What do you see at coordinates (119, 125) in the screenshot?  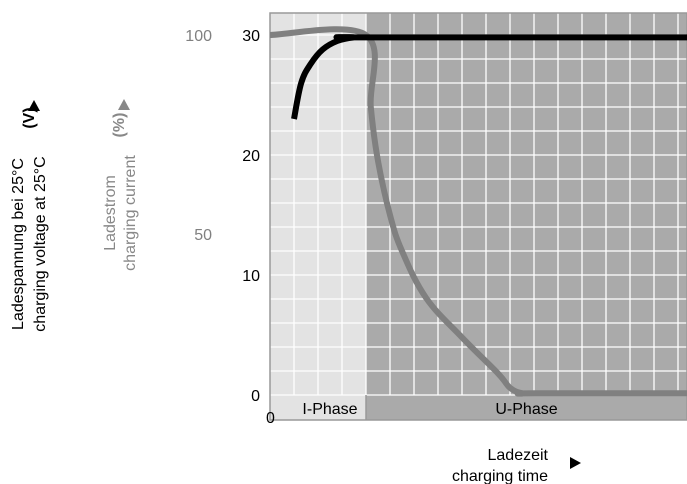 I see `current-axis-unit: (%)` at bounding box center [119, 125].